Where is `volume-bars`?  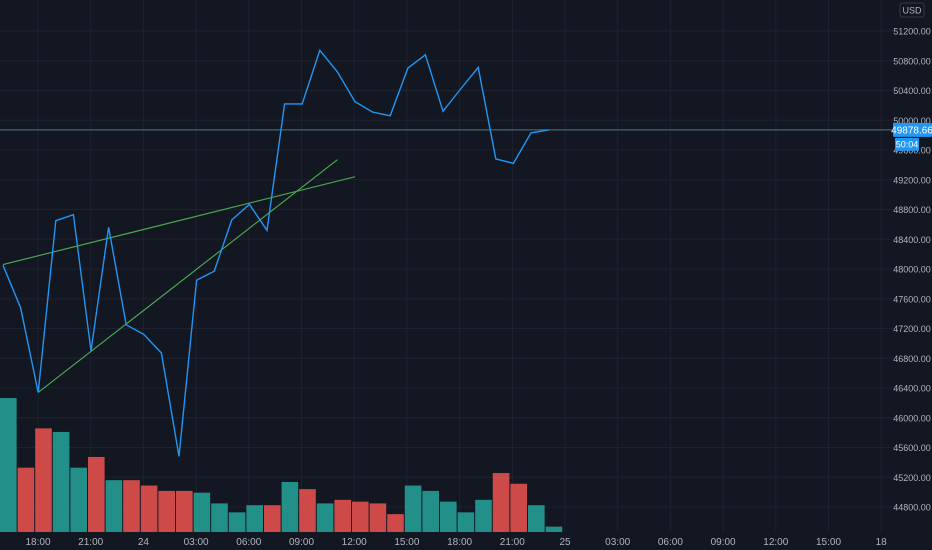
volume-bars is located at coordinates (281, 465).